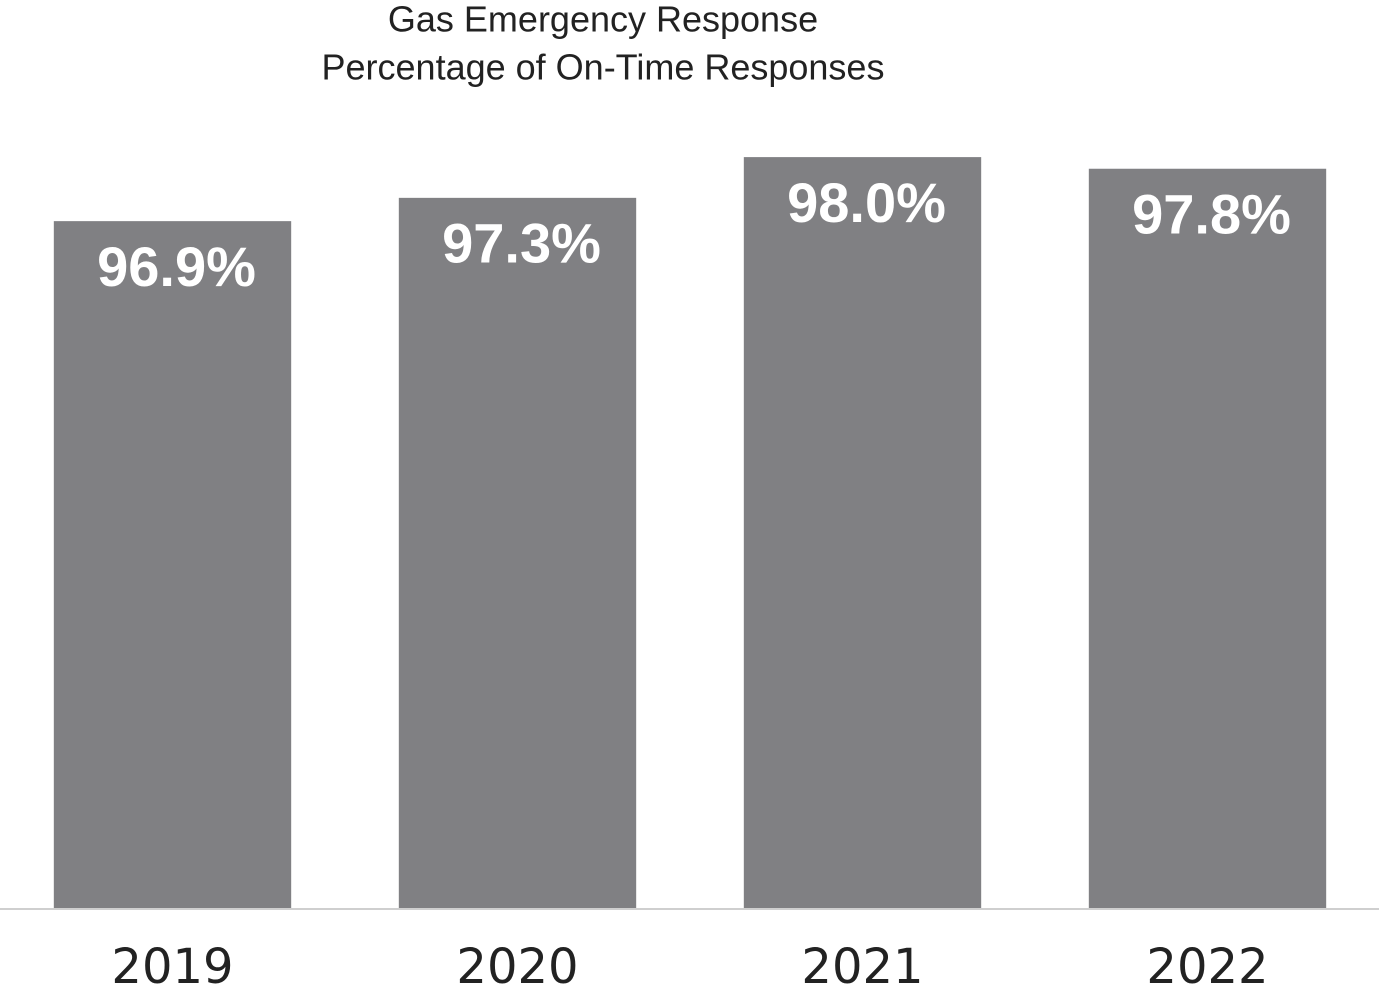 The height and width of the screenshot is (1001, 1379). What do you see at coordinates (603, 20) in the screenshot?
I see `chart-title: Gas Emergency Response` at bounding box center [603, 20].